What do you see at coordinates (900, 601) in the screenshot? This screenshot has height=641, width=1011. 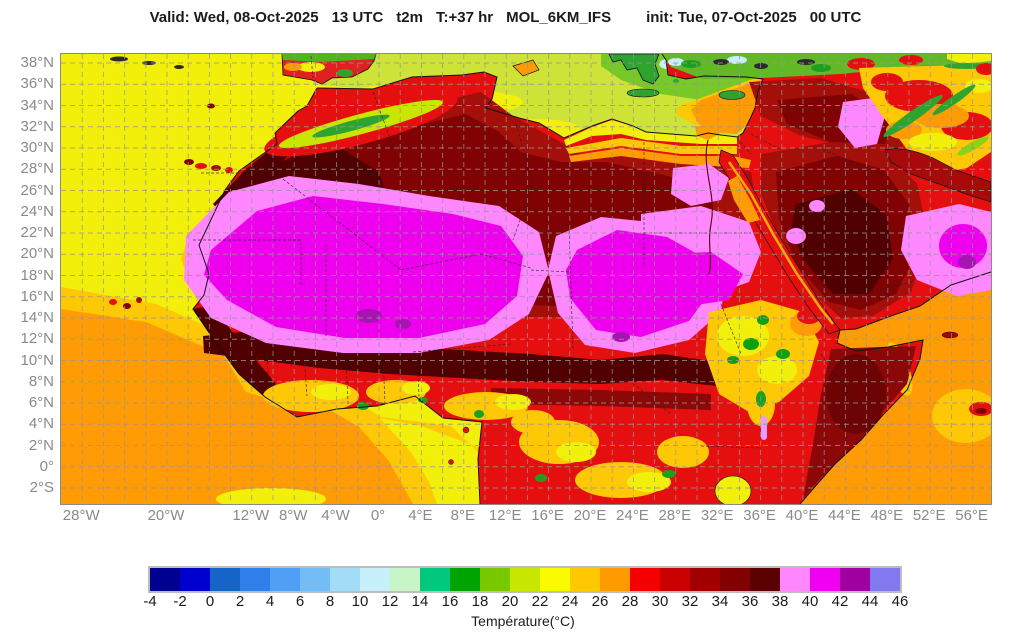 I see `colorbar-tick-label: 46` at bounding box center [900, 601].